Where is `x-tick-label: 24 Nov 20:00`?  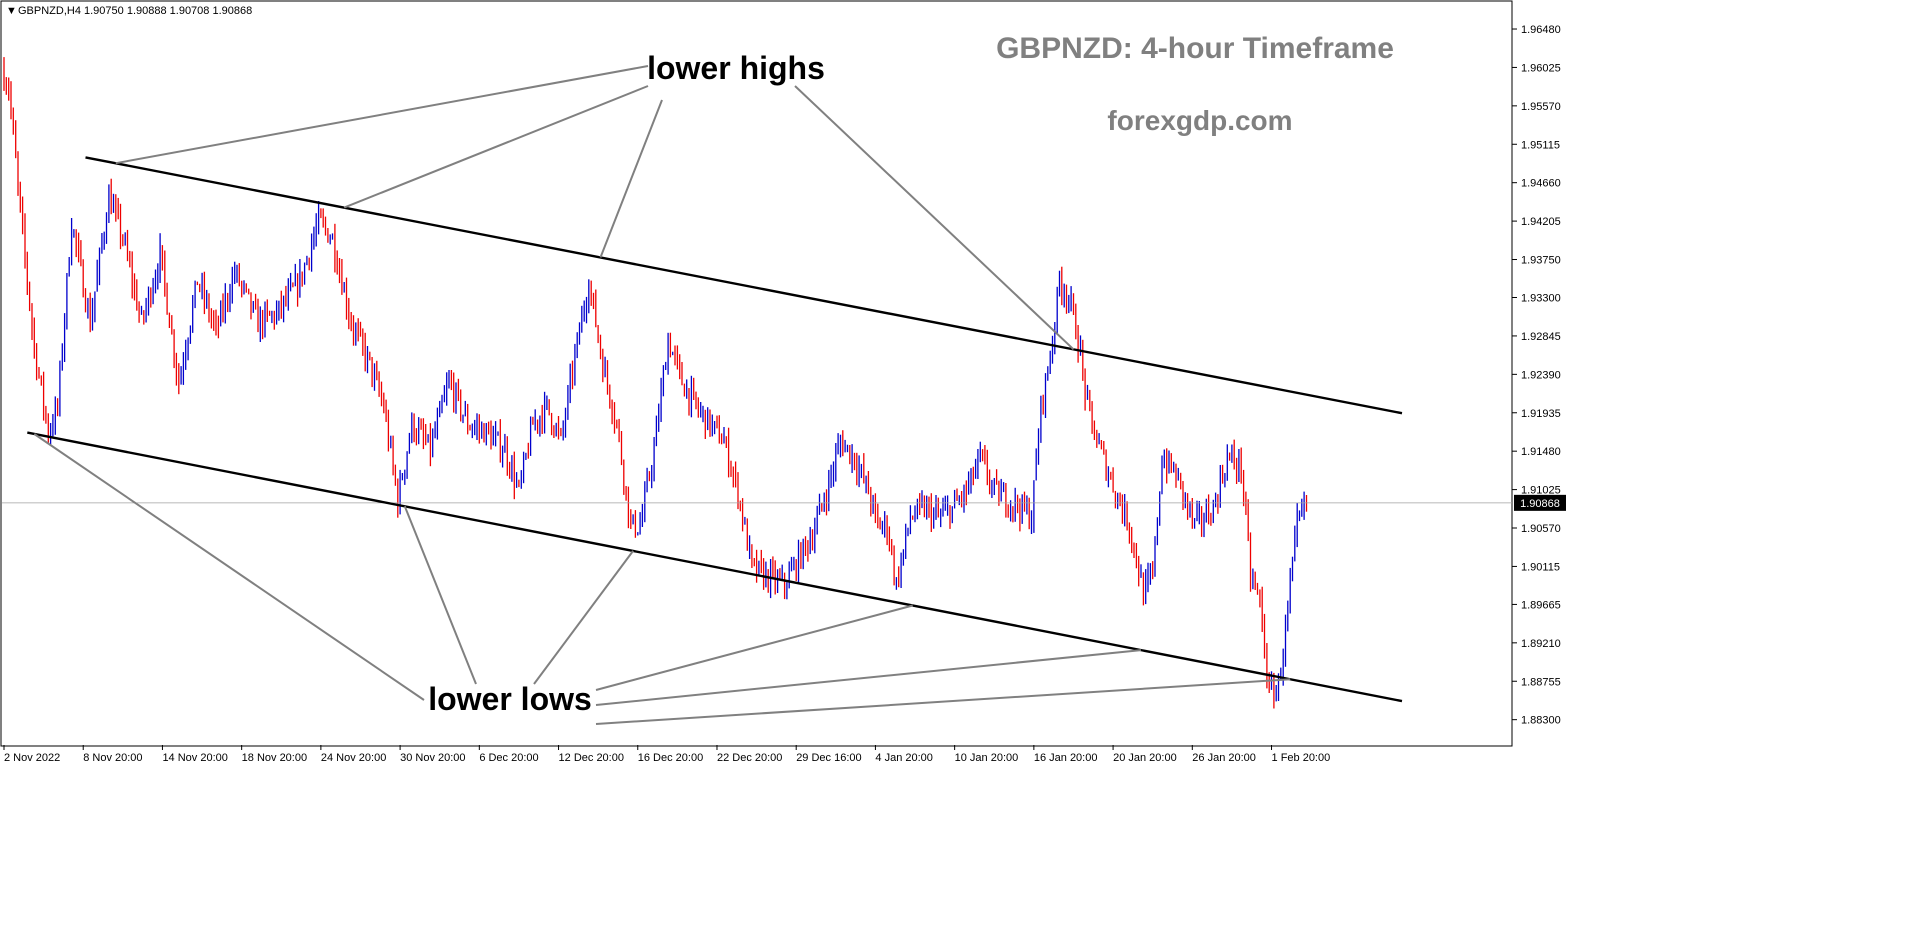 x-tick-label: 24 Nov 20:00 is located at coordinates (353, 758).